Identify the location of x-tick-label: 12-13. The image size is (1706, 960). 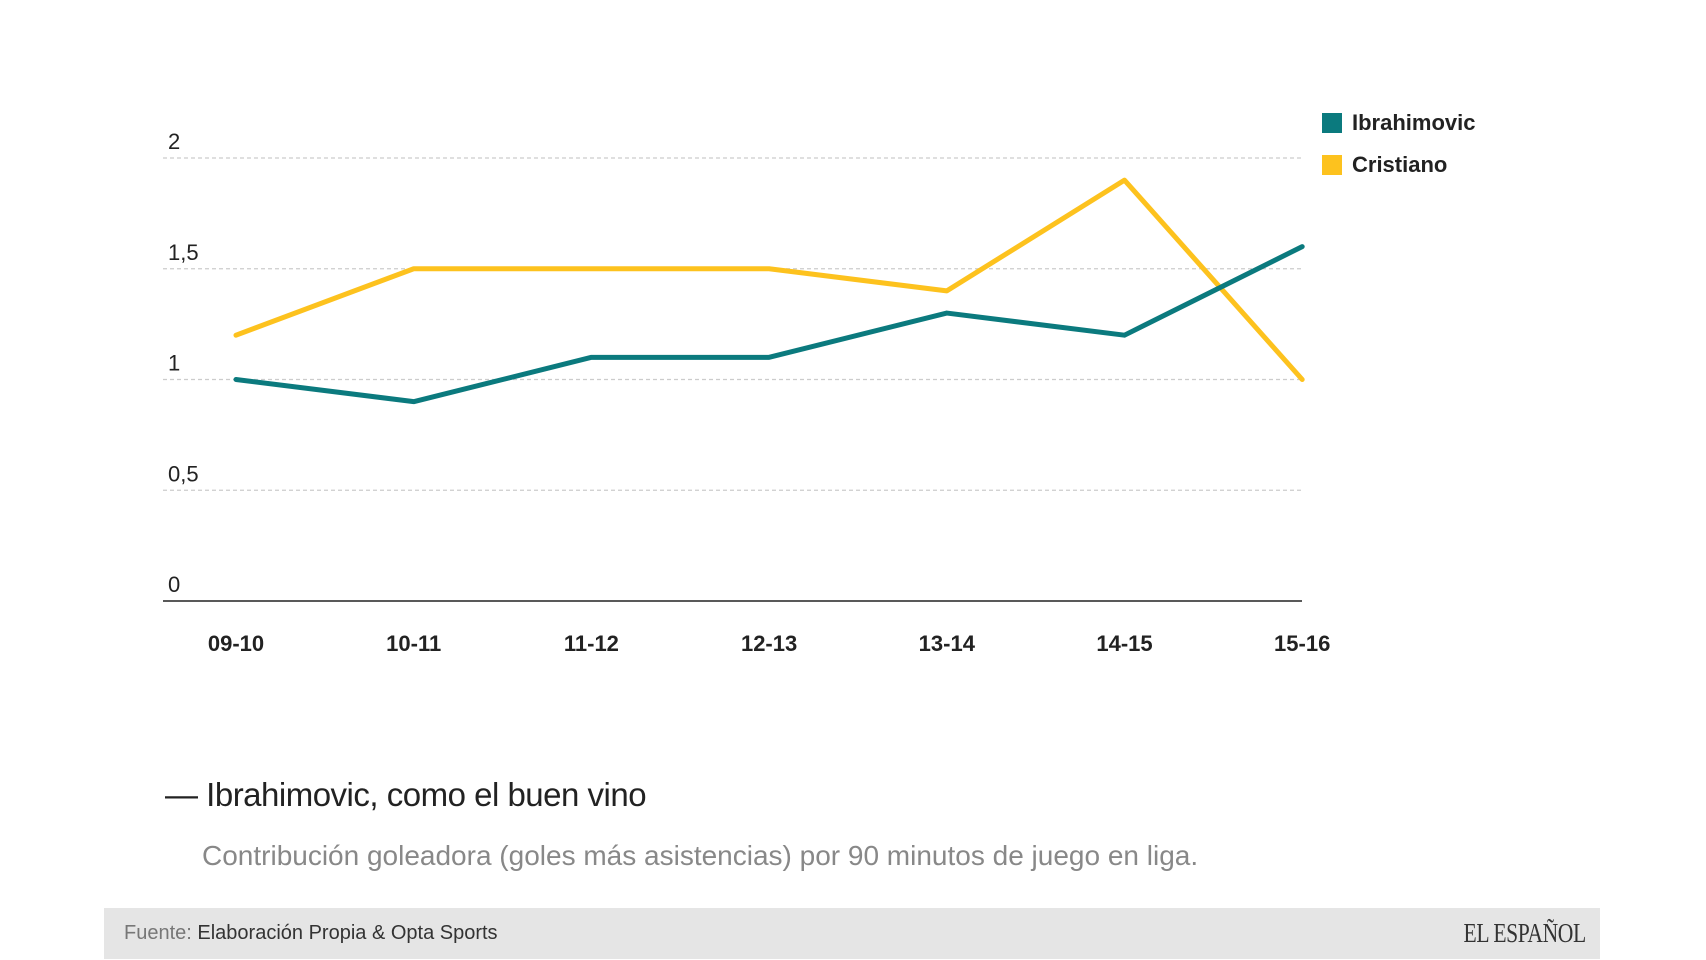
(769, 643).